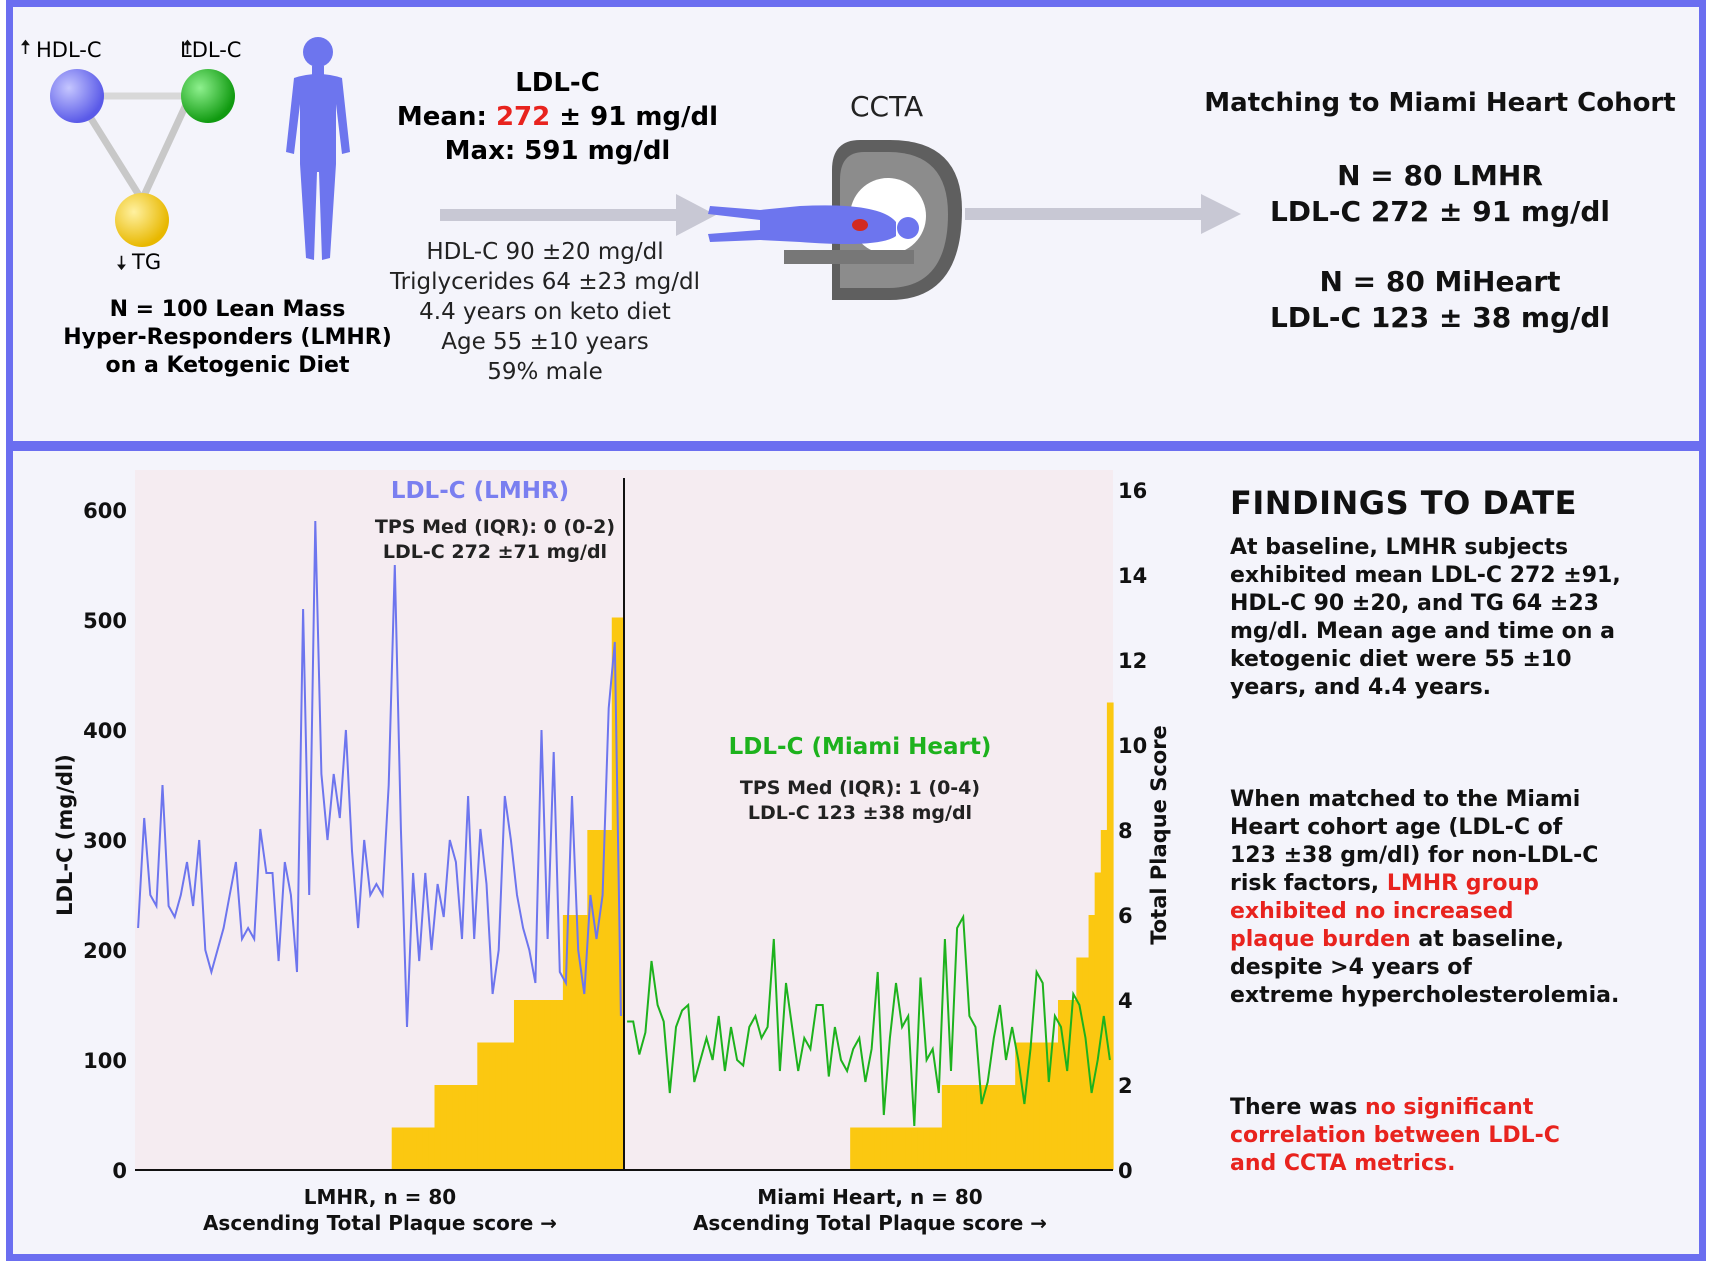 The image size is (1713, 1264). What do you see at coordinates (142, 220) in the screenshot?
I see `tg-ball` at bounding box center [142, 220].